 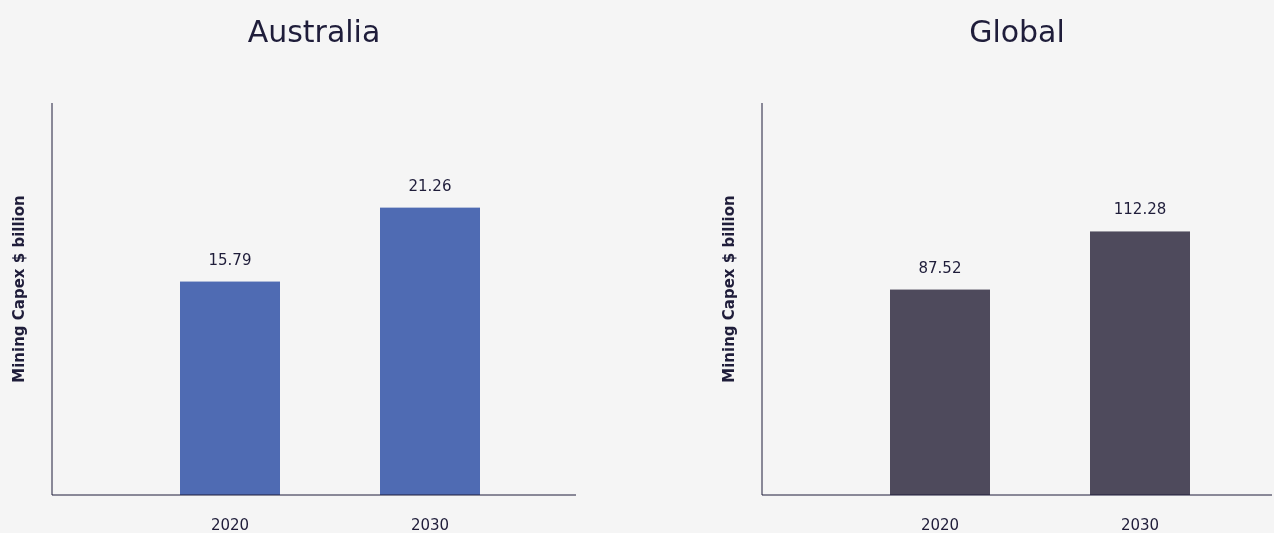 I want to click on data-label: 21.26, so click(x=430, y=185).